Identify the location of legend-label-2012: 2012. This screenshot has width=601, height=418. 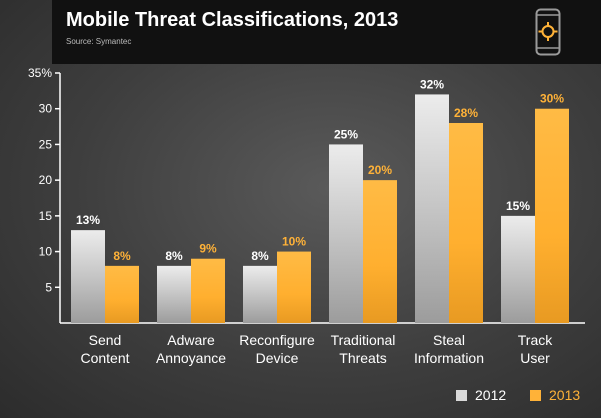
(491, 395).